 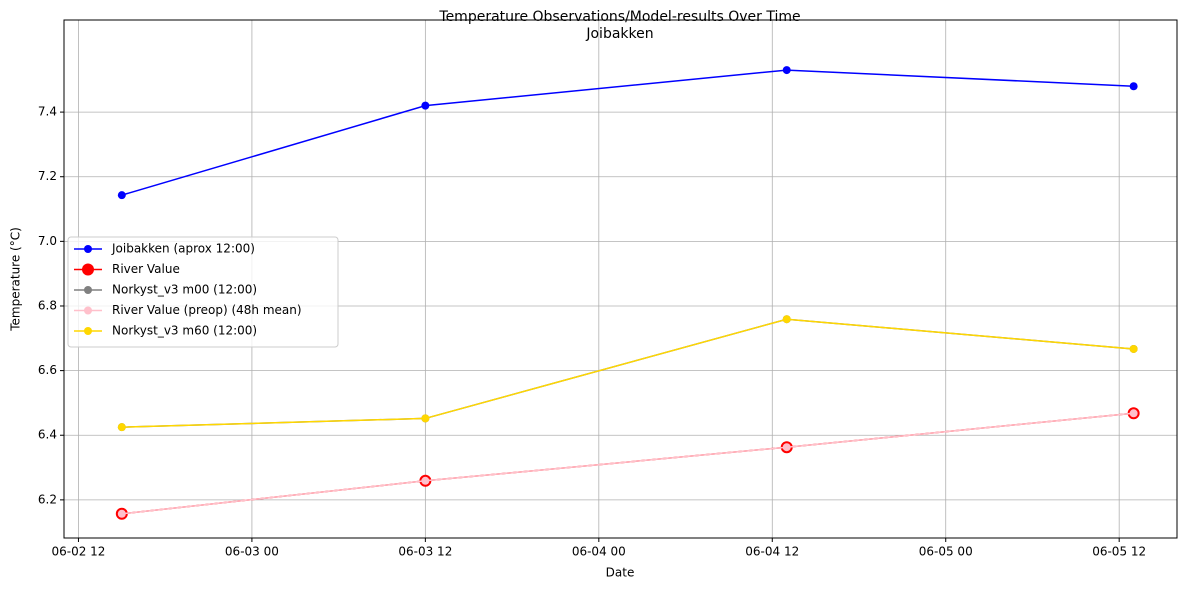 I want to click on x-axis-label: Date, so click(x=620, y=573).